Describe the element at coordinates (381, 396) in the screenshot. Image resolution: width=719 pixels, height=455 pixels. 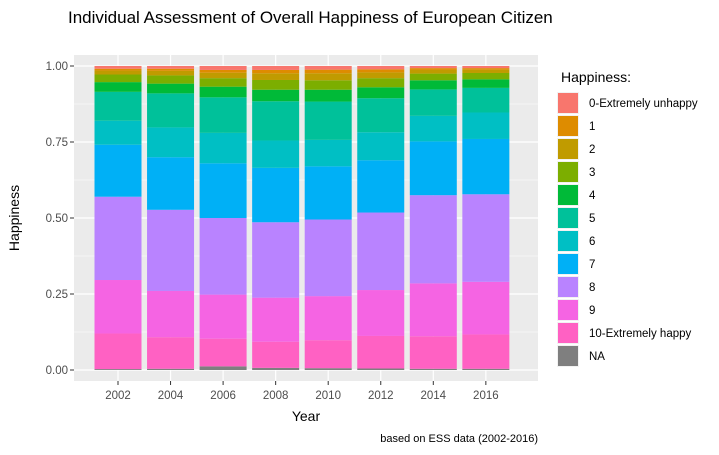
I see `x-tick-label: 2012` at that location.